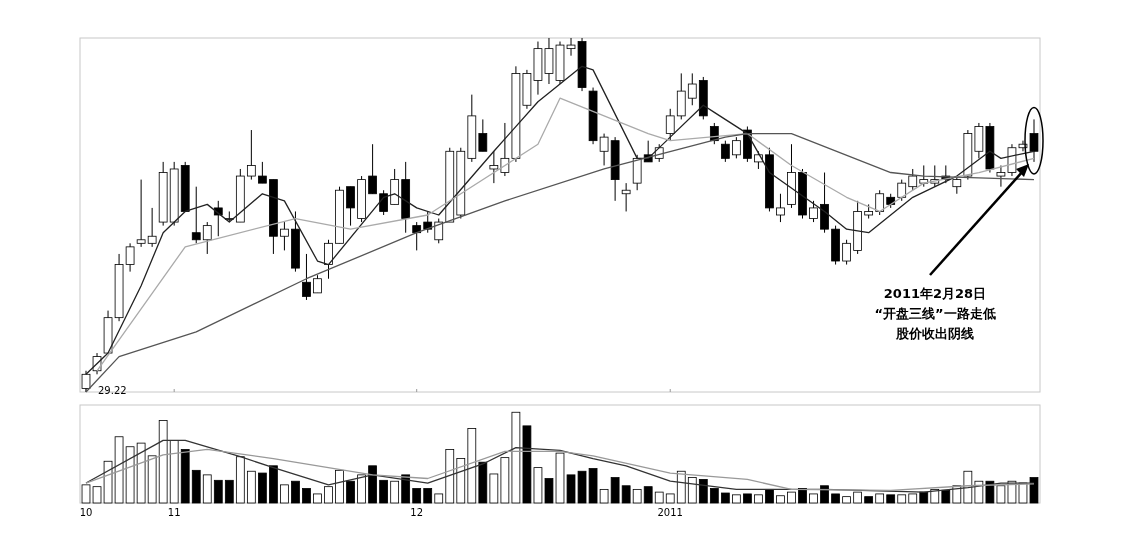 The width and height of the screenshot is (1144, 546). What do you see at coordinates (86, 512) in the screenshot?
I see `x-tick-label: 10` at bounding box center [86, 512].